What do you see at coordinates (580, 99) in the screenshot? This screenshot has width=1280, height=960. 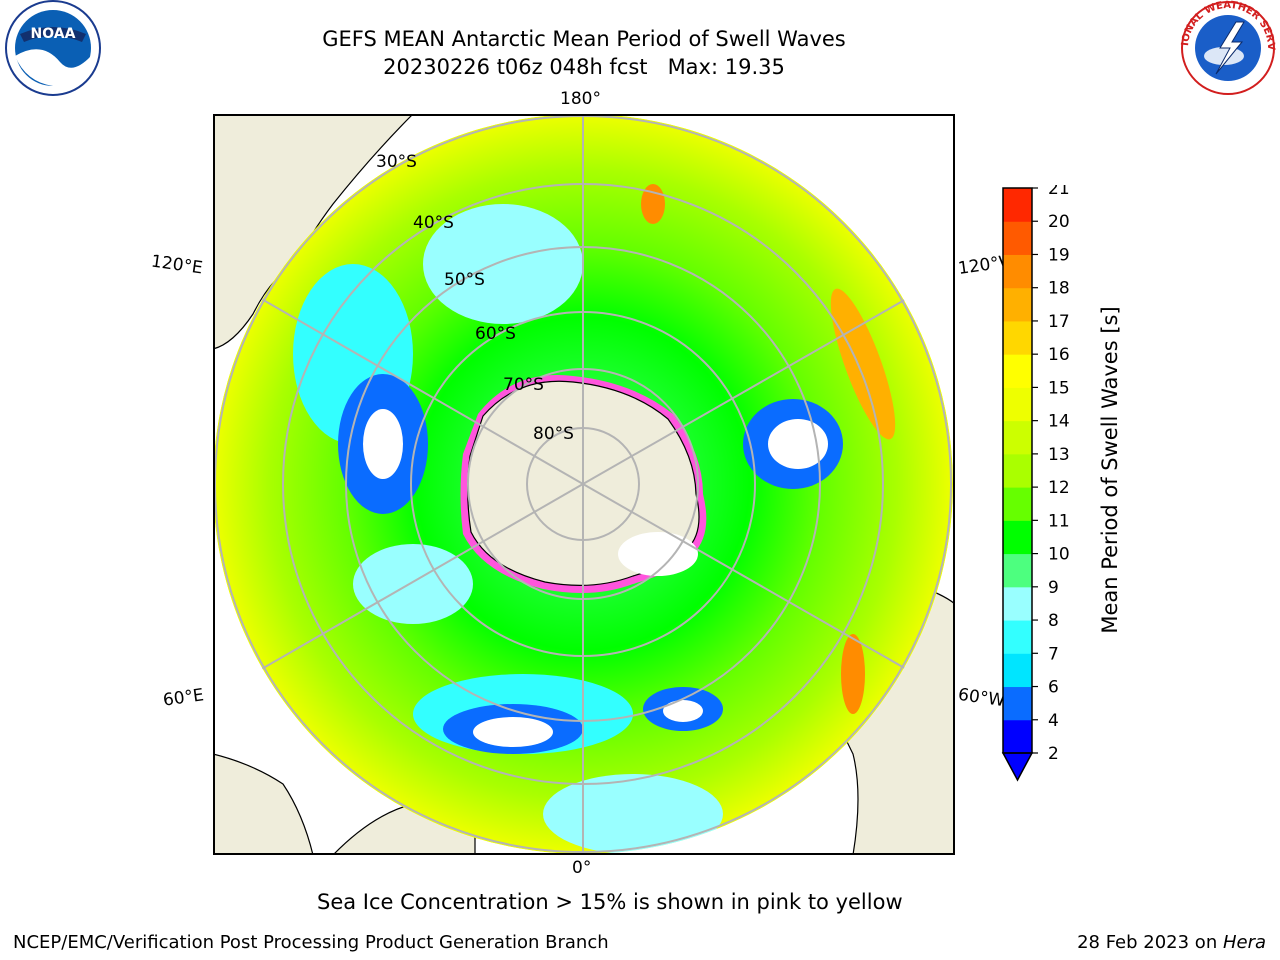 I see `lon-label-180: 180°` at bounding box center [580, 99].